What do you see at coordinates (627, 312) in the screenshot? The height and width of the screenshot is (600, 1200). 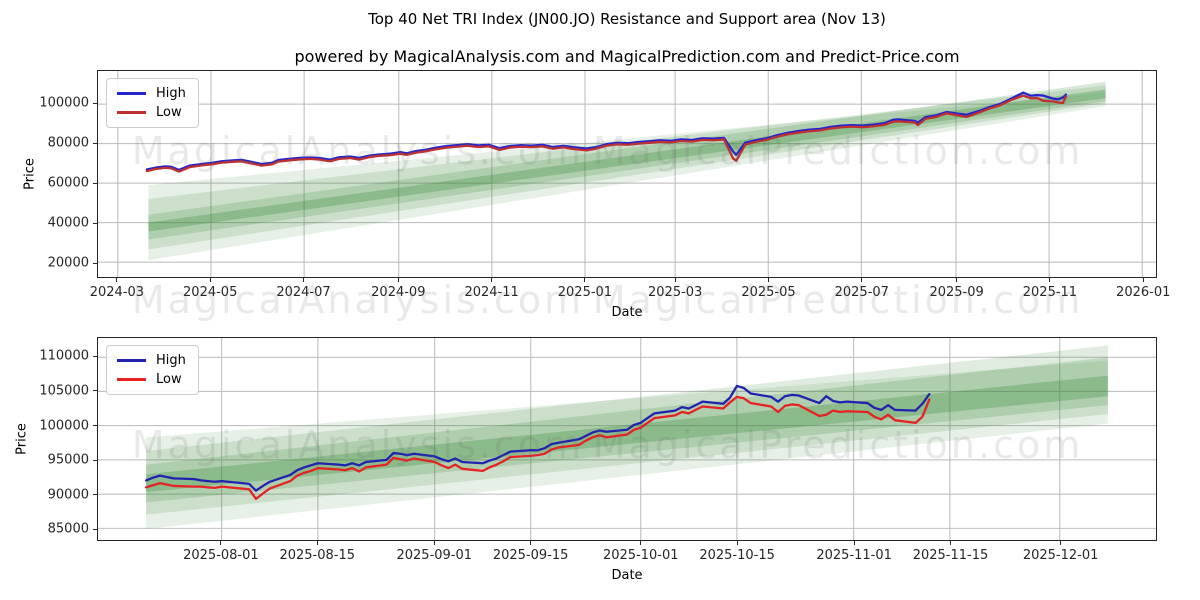 I see `top-chart-x-axis-label: Date` at bounding box center [627, 312].